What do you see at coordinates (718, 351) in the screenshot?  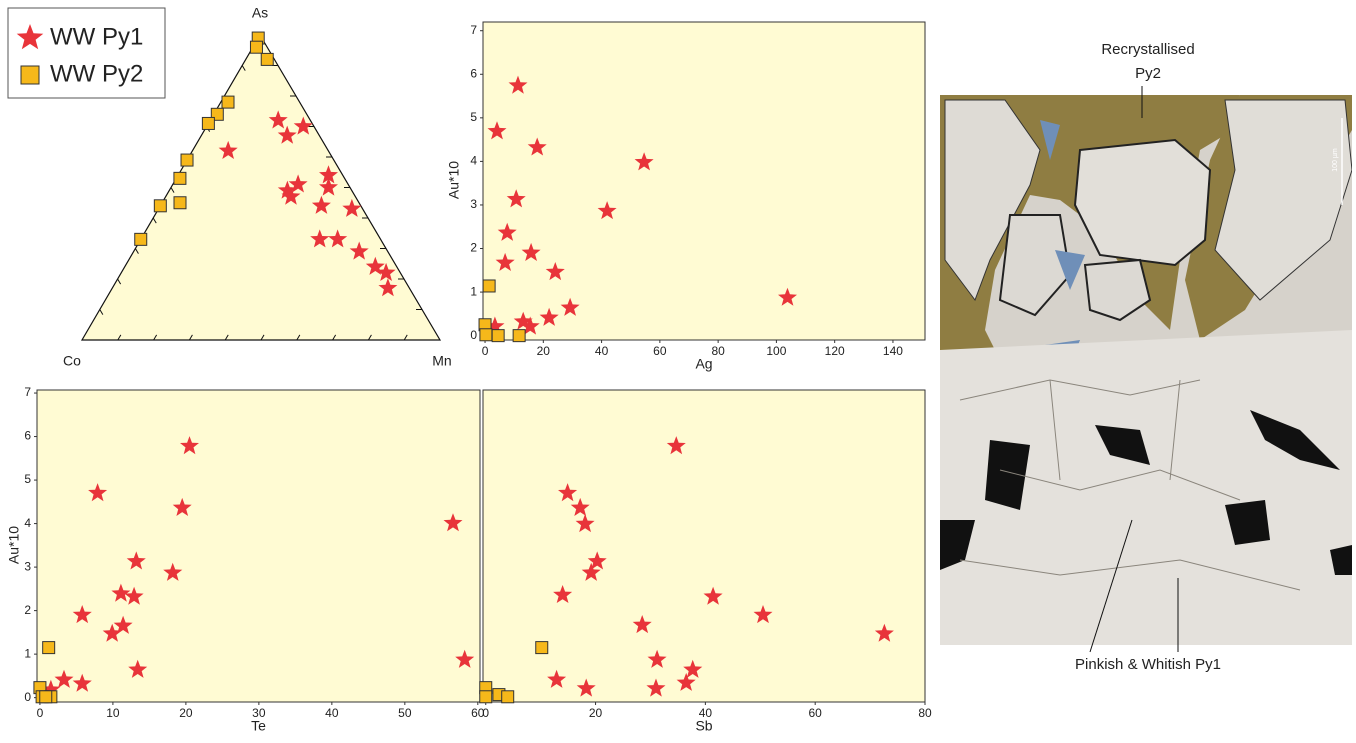 I see `x-tick-label: 80` at bounding box center [718, 351].